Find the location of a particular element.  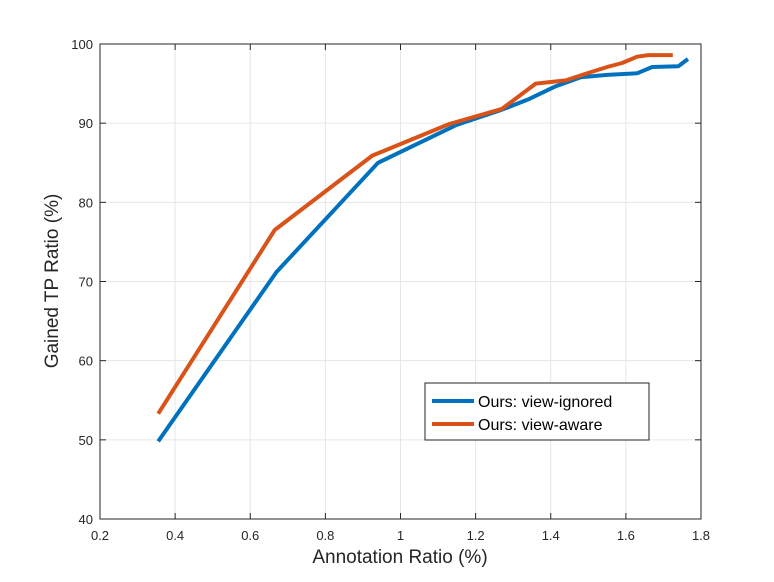

legend-label-view-ignored: Ours: view-ignored is located at coordinates (545, 402).